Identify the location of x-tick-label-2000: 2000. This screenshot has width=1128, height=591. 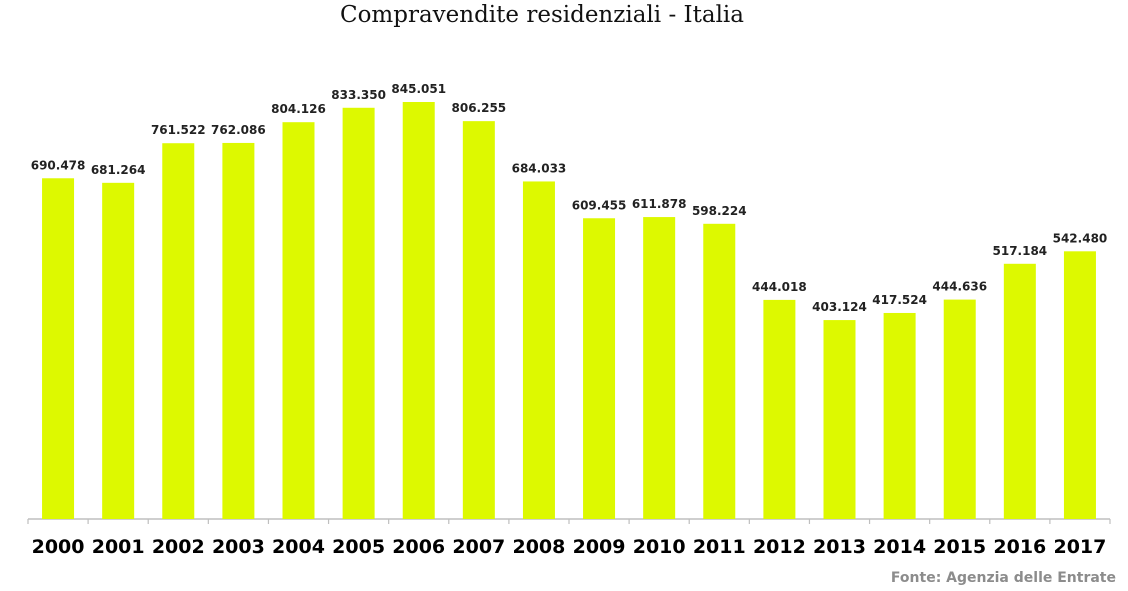
(58, 547).